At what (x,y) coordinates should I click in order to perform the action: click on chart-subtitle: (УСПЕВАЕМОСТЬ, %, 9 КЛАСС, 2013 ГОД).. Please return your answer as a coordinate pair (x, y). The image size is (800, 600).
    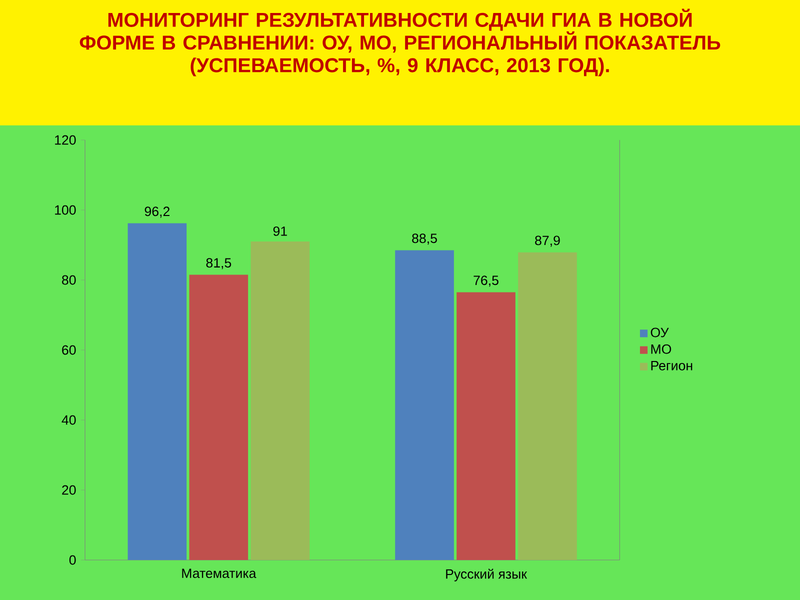
    Looking at the image, I should click on (399, 67).